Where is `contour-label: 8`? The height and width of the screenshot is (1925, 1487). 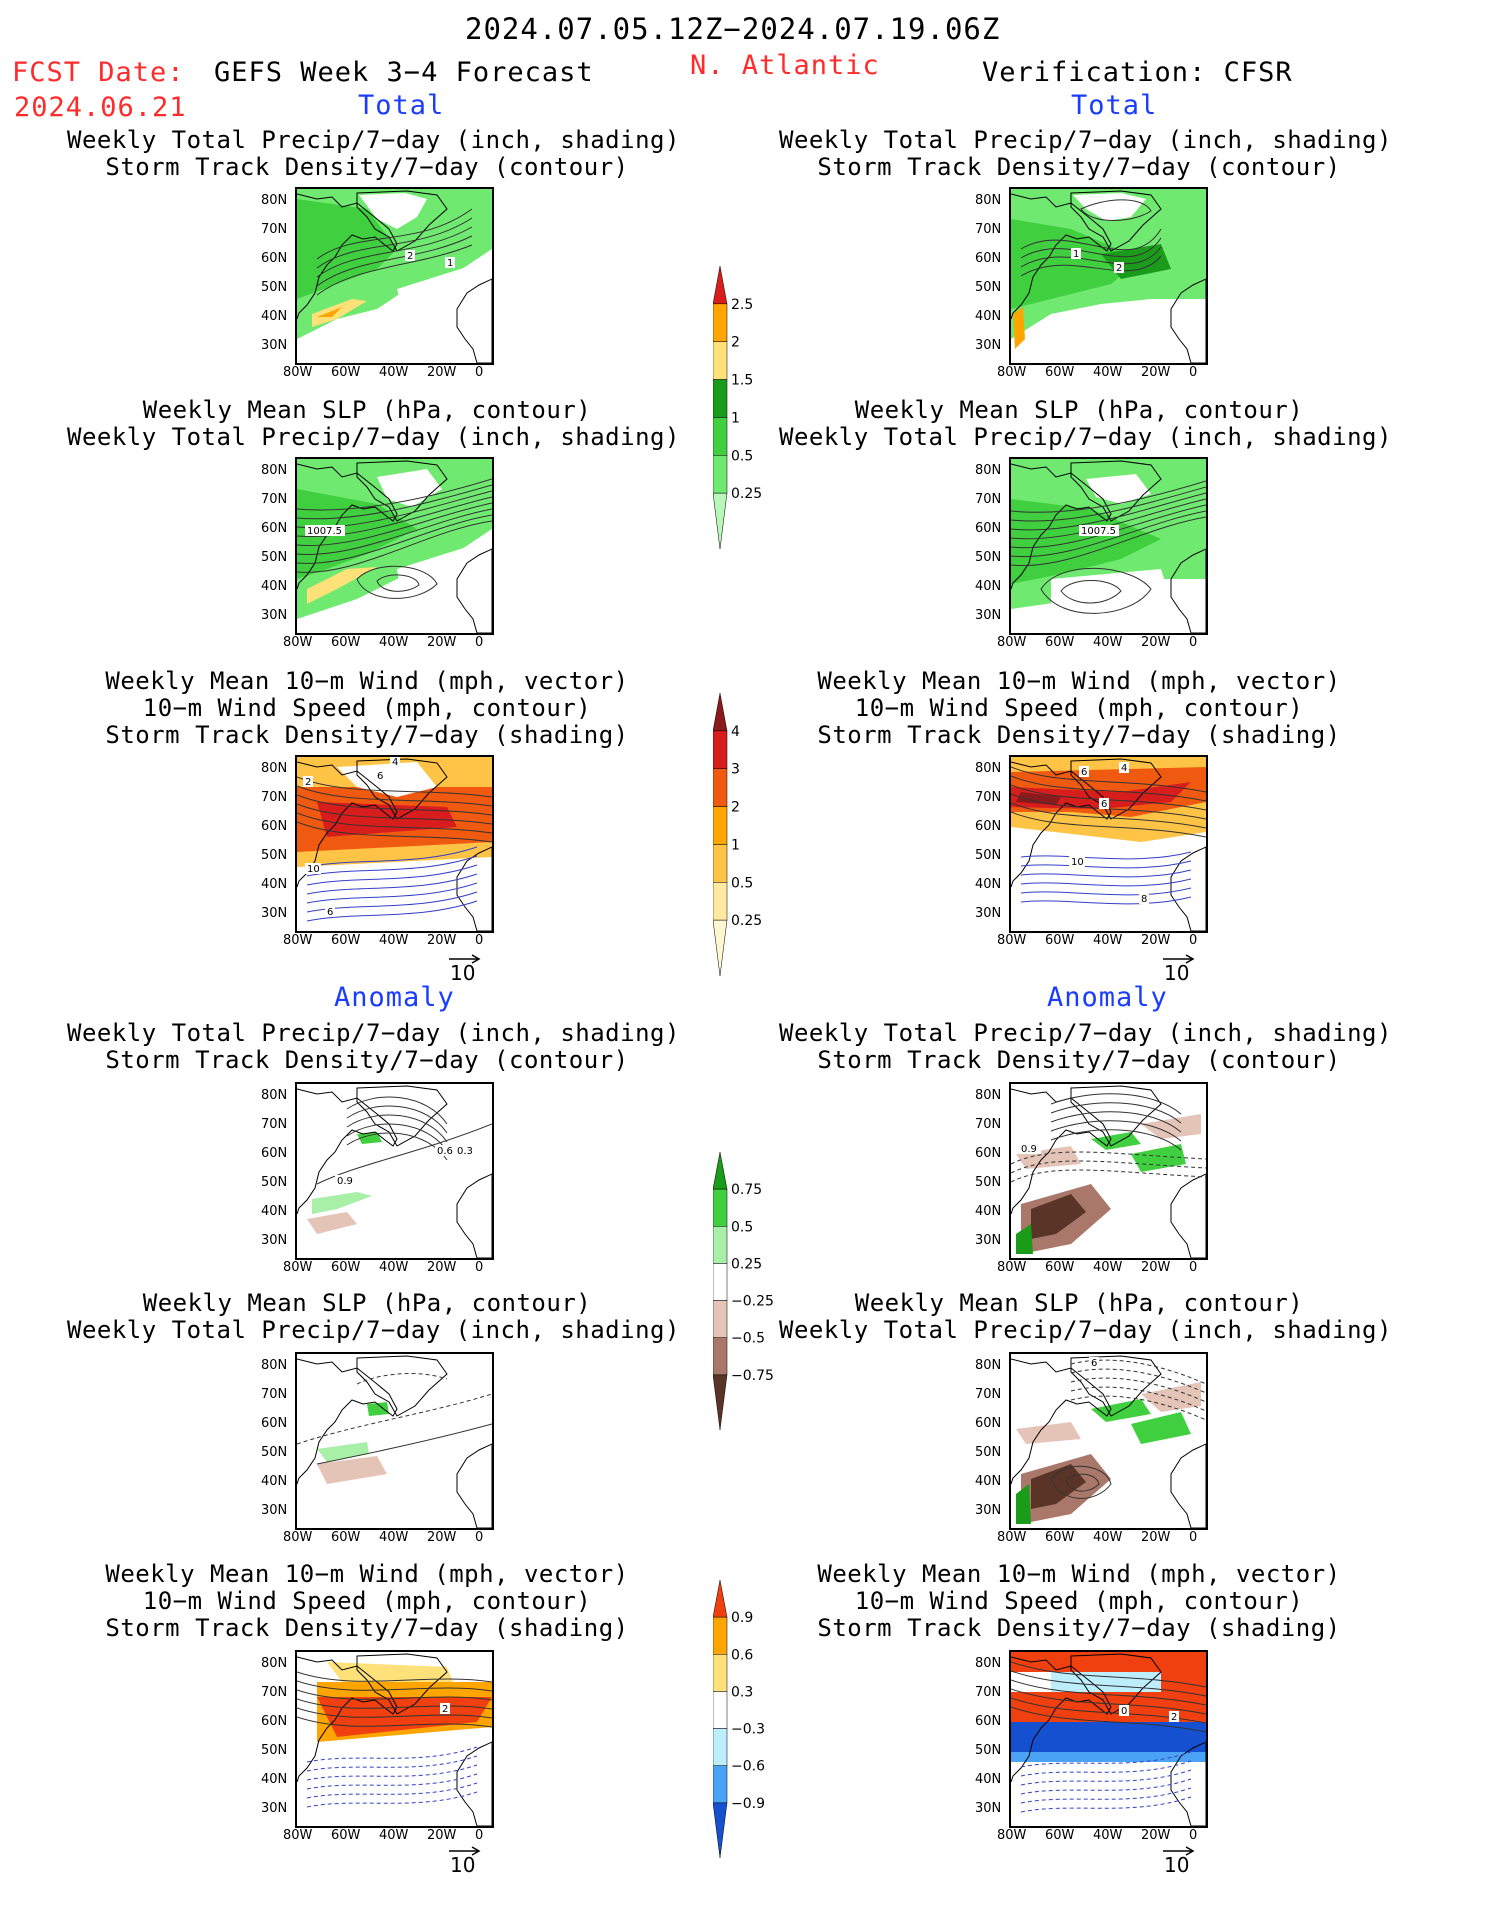
contour-label: 8 is located at coordinates (1144, 899).